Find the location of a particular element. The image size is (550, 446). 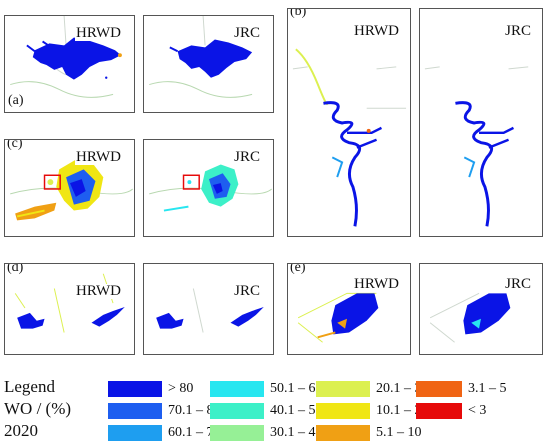

panel-a-hrwd: (a) HRWD is located at coordinates (69, 64).